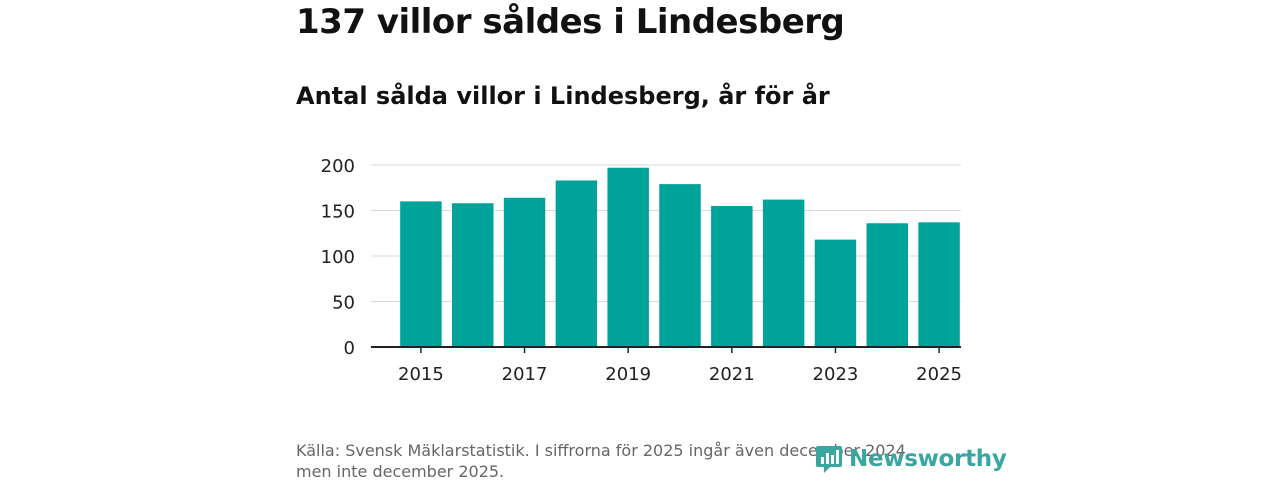  I want to click on bar-2021, so click(732, 276).